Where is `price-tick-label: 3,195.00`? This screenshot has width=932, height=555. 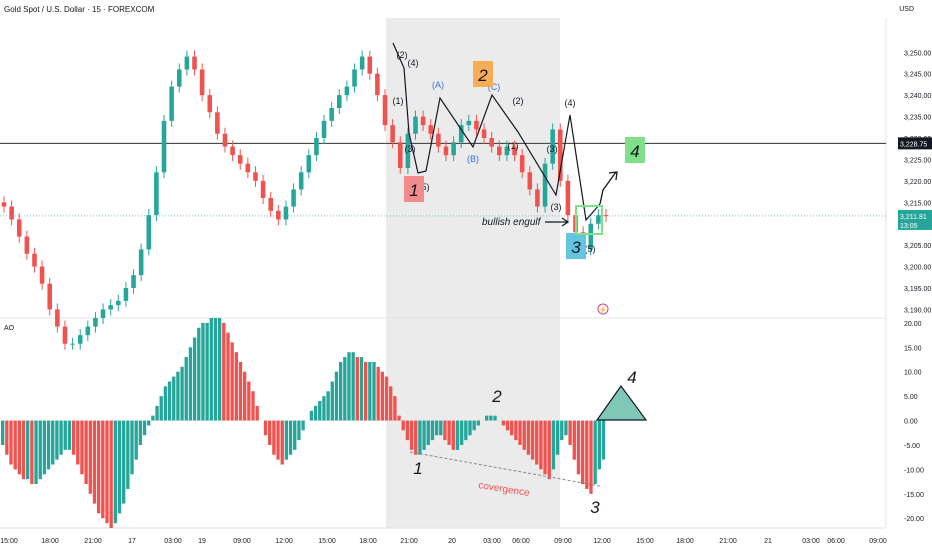 price-tick-label: 3,195.00 is located at coordinates (917, 289).